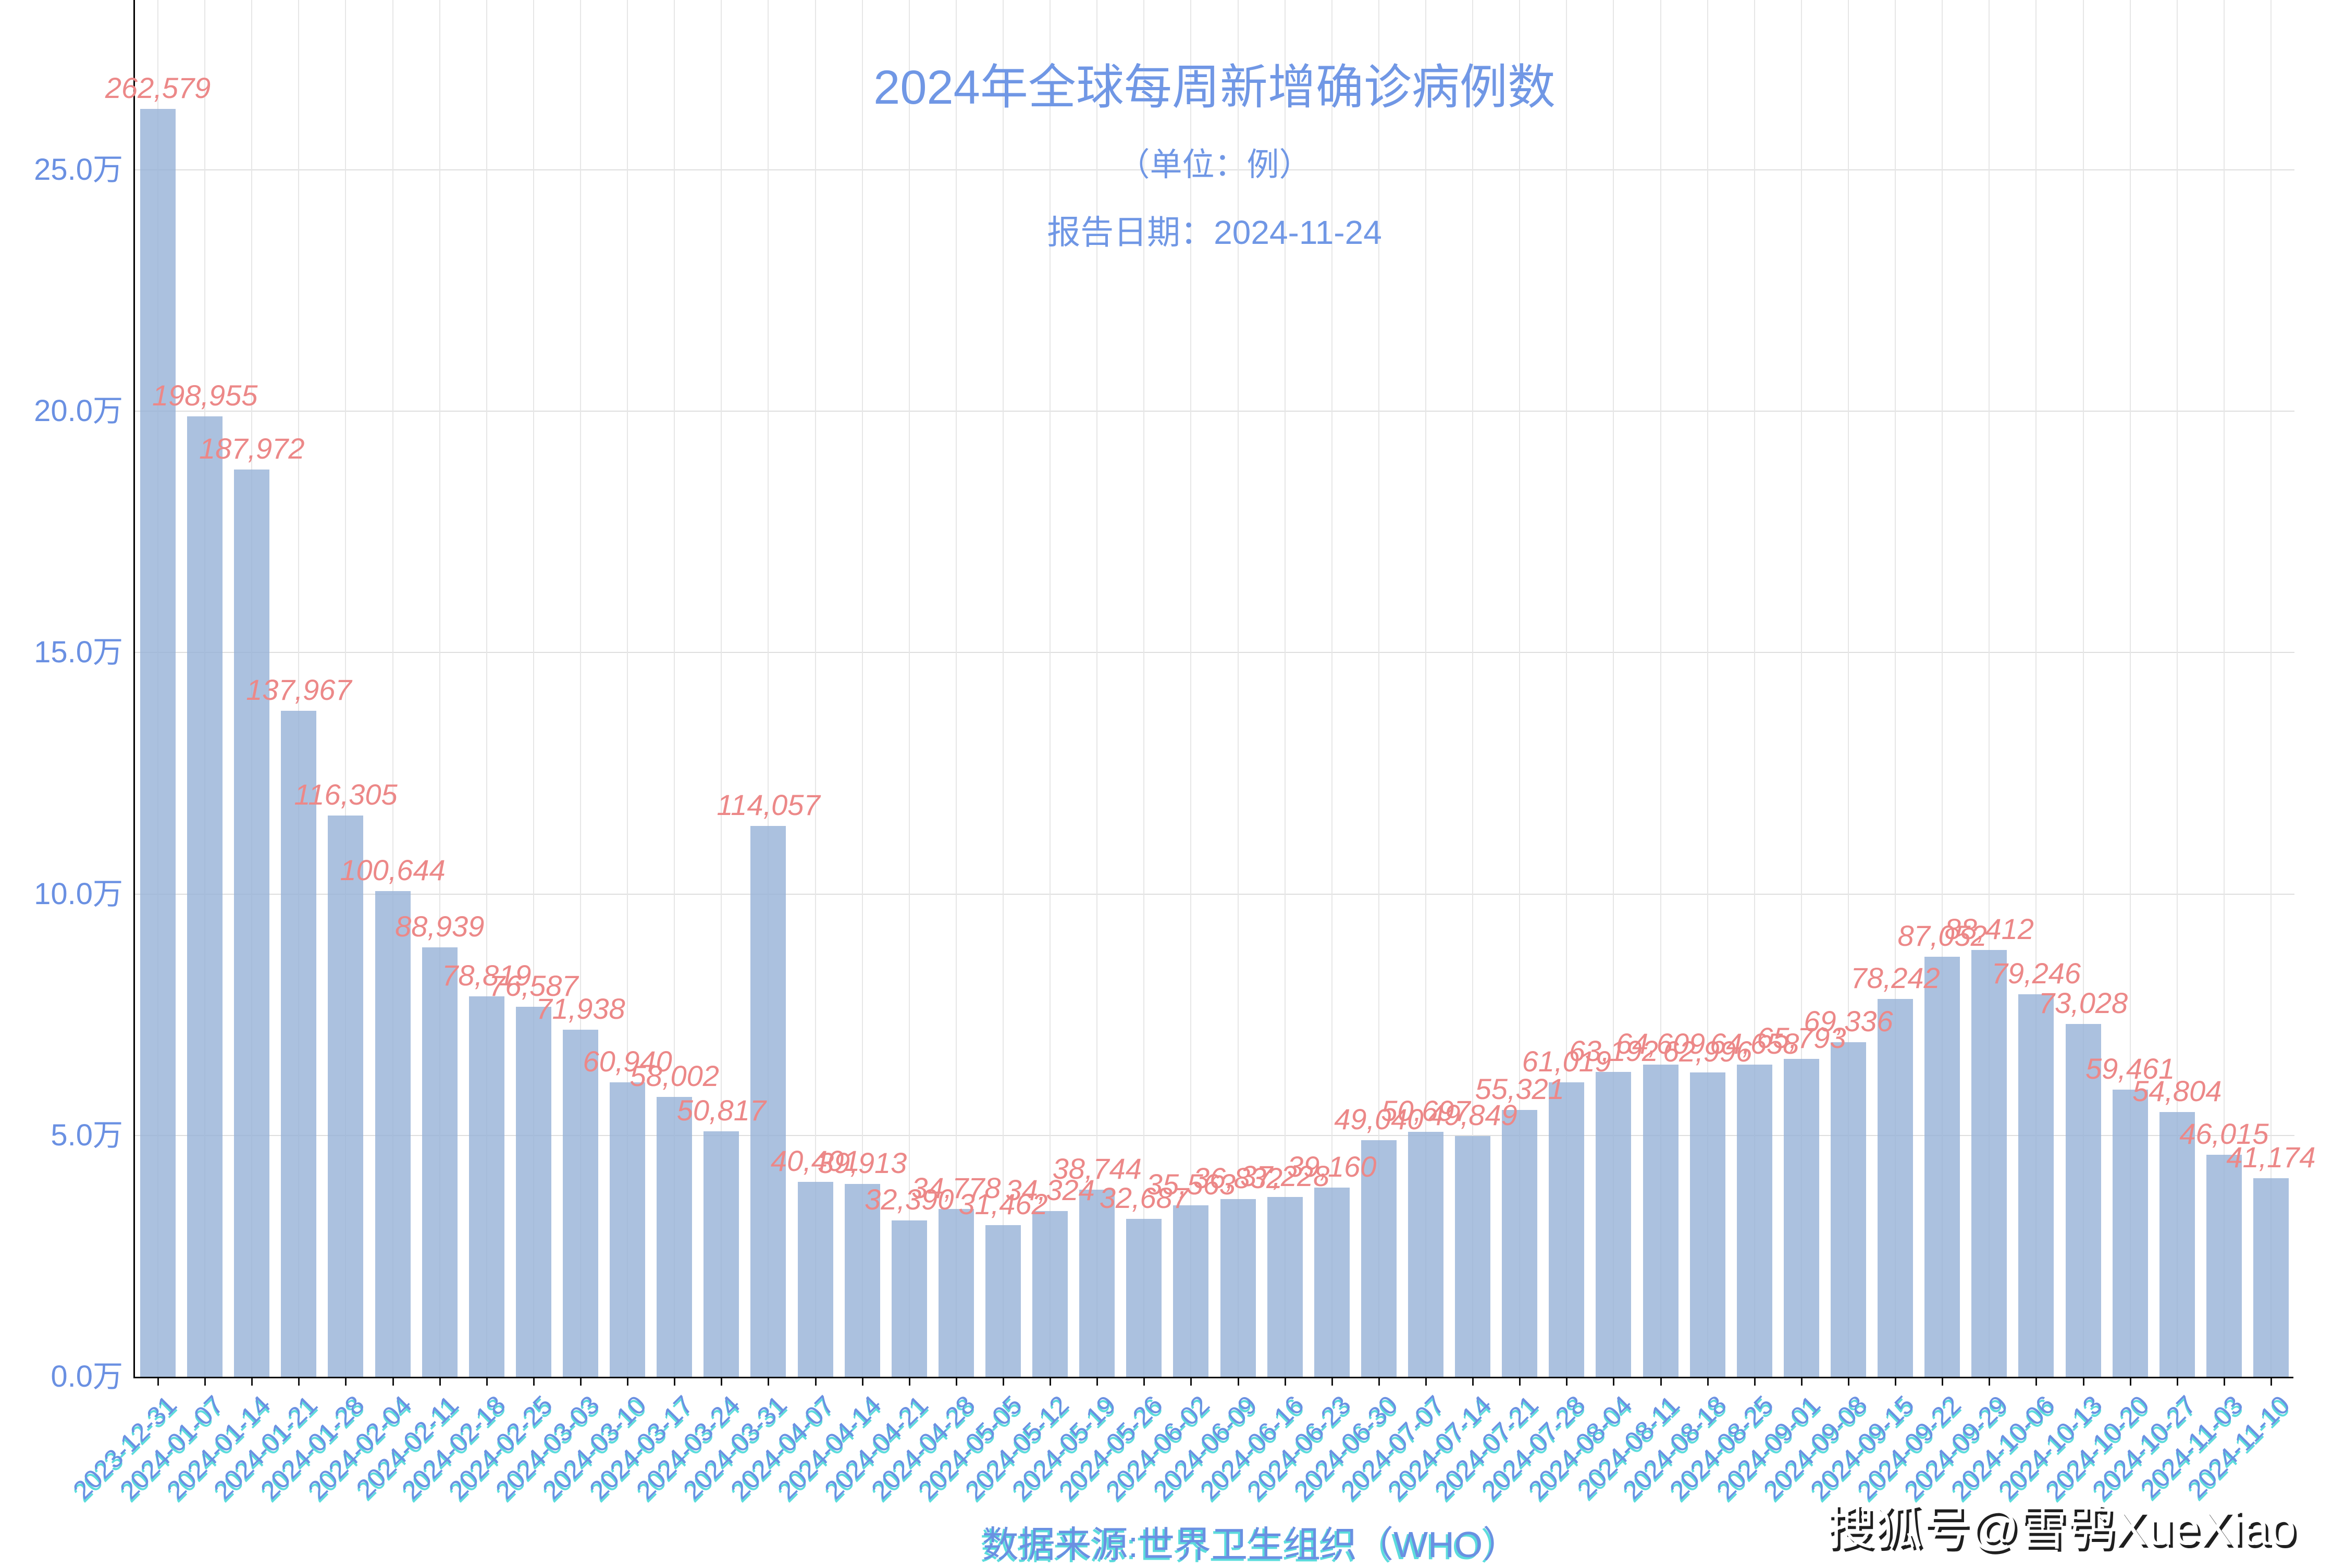 This screenshot has width=2345, height=1568. I want to click on bar-value-label: 54,804, so click(2177, 1091).